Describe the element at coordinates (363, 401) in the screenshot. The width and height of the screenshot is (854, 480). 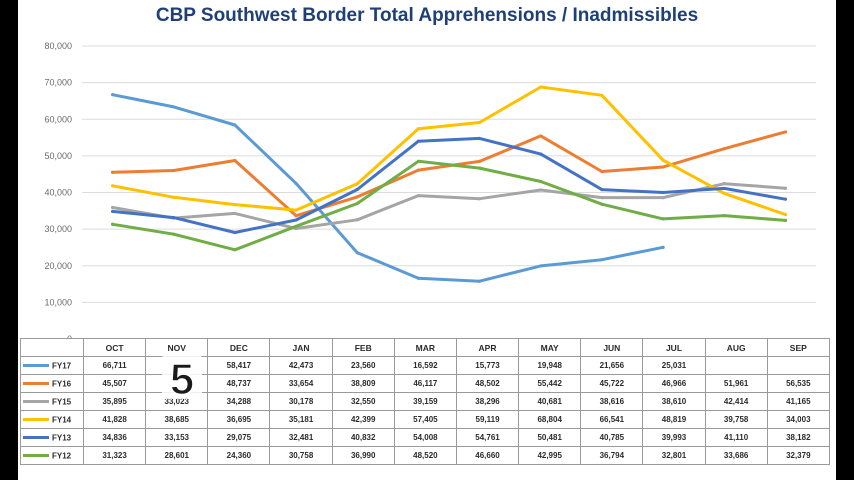
I see `data-label: 32,550` at that location.